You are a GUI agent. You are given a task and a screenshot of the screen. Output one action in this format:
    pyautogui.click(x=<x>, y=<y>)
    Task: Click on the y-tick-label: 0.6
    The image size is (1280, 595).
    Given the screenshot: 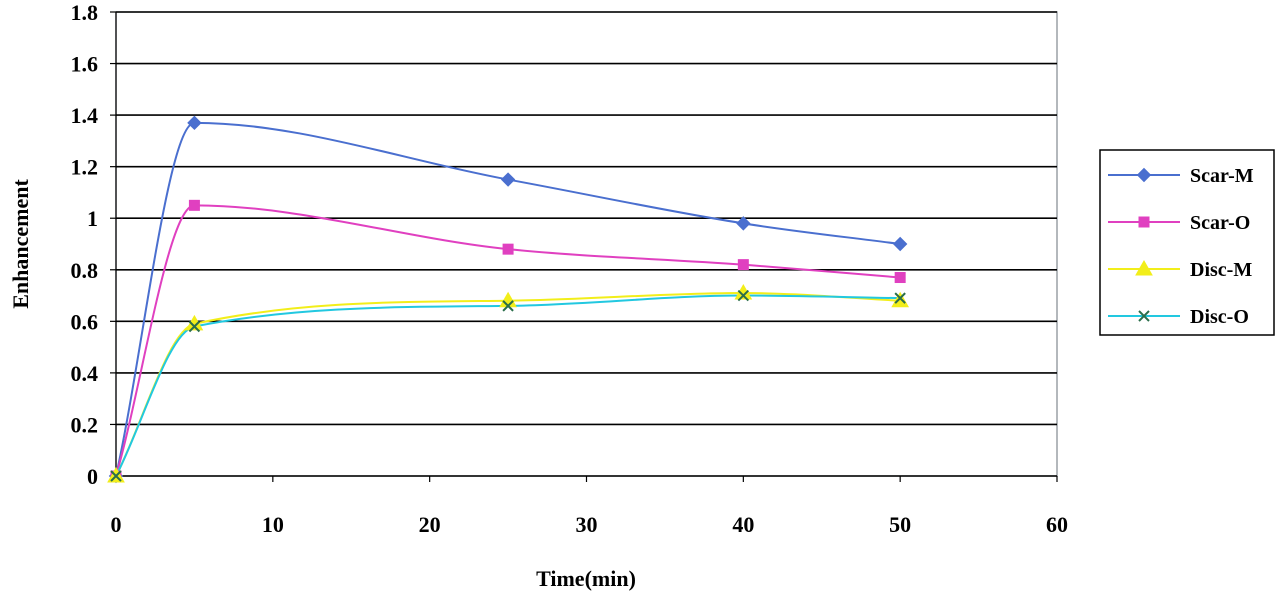 What is the action you would take?
    pyautogui.click(x=85, y=321)
    